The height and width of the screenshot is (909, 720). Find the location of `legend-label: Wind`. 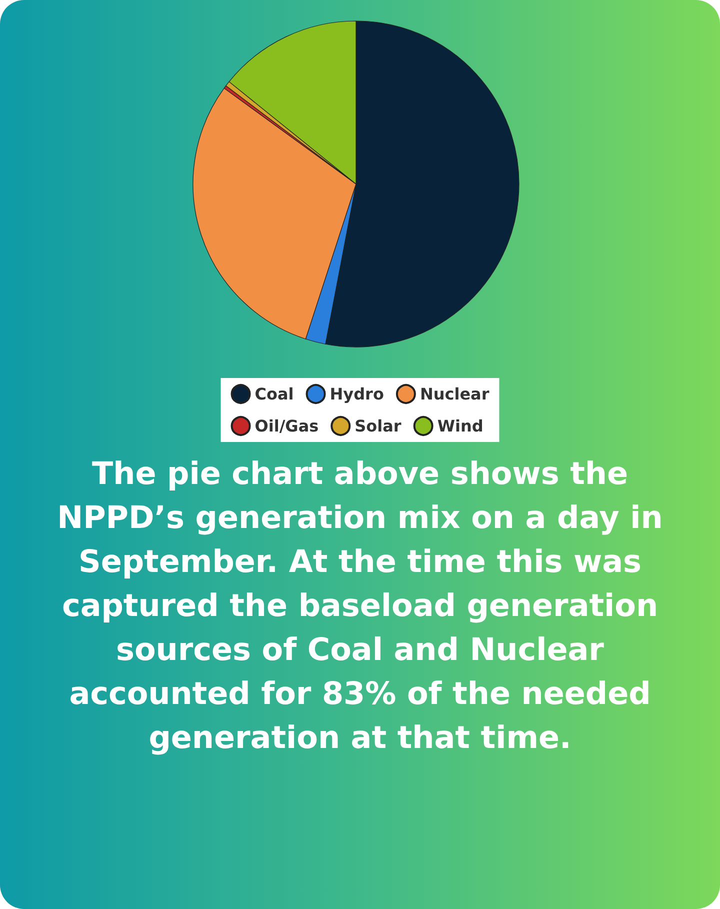

legend-label: Wind is located at coordinates (460, 426).